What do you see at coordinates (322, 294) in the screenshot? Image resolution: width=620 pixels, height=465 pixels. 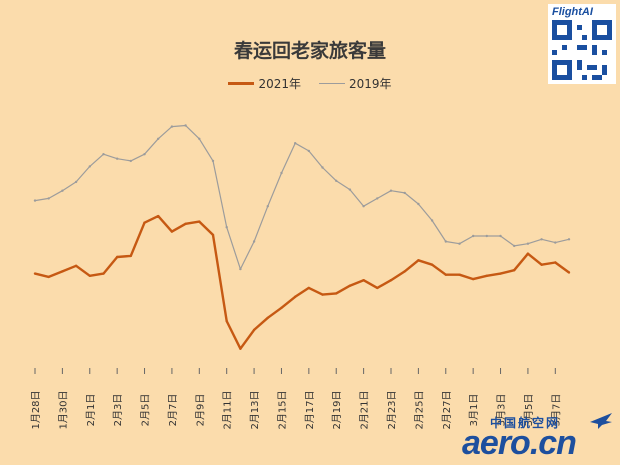 I see `data-point-2021年-2月18日` at bounding box center [322, 294].